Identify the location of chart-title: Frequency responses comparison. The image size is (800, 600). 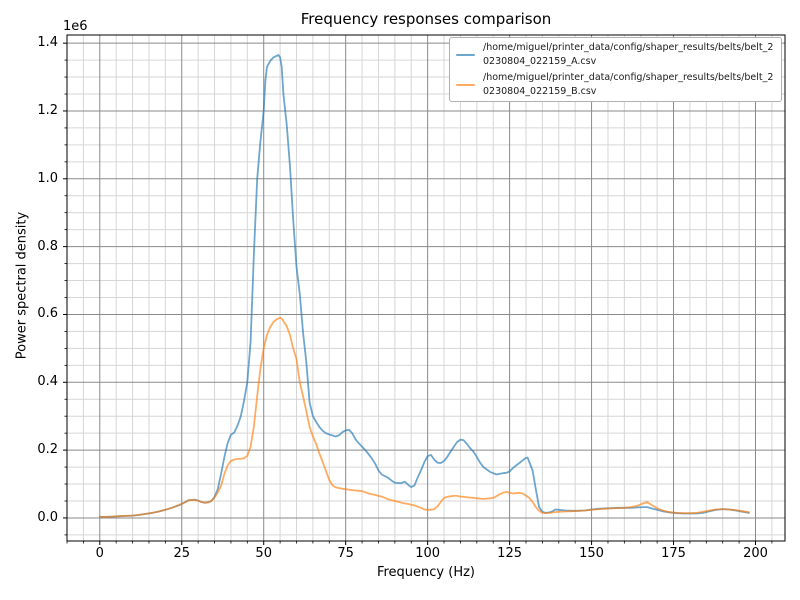
(426, 19).